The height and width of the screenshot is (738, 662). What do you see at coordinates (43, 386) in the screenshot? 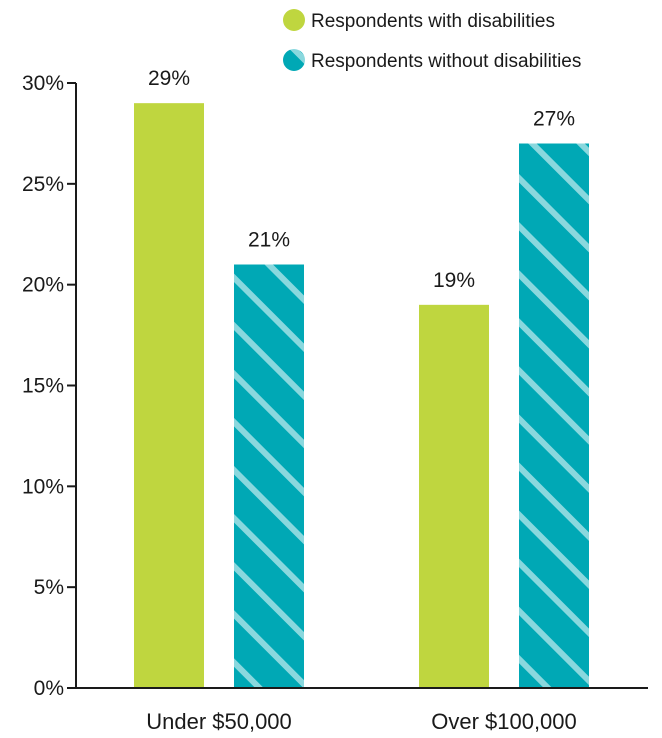
I see `y-tick-label: 15%` at bounding box center [43, 386].